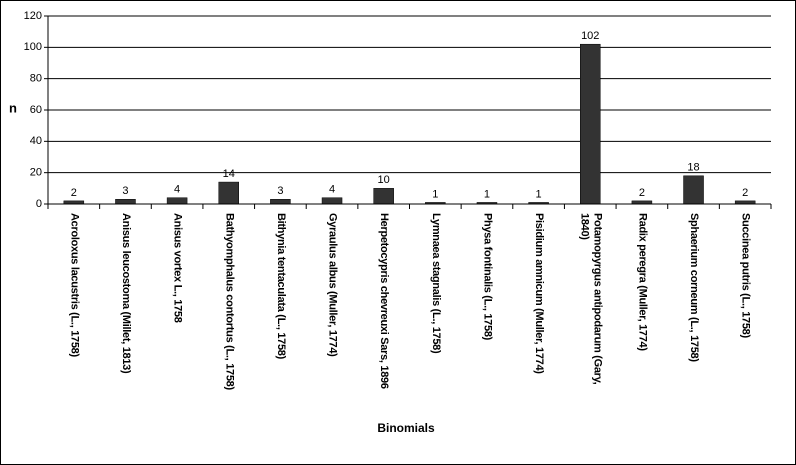 The height and width of the screenshot is (465, 796). I want to click on x-tick-label: Sphaerium corneum (L., 1758), so click(694, 287).